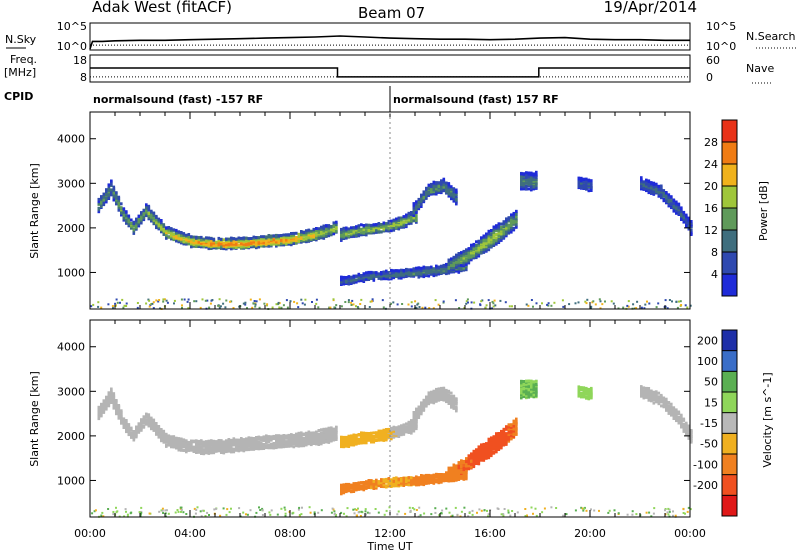 This screenshot has width=800, height=554. Describe the element at coordinates (650, 8) in the screenshot. I see `date-label: 19/Apr/2014` at that location.